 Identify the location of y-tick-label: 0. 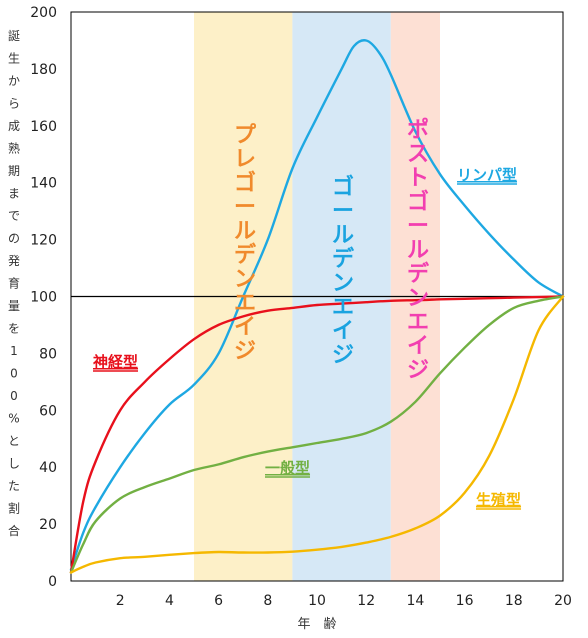
(52, 582).